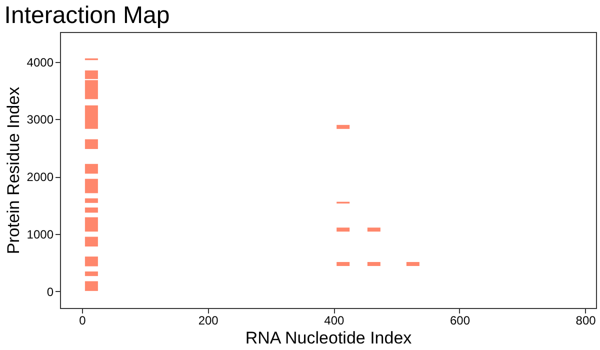 The image size is (600, 350). What do you see at coordinates (328, 338) in the screenshot?
I see `x-axis-title: RNA Nucleotide Index` at bounding box center [328, 338].